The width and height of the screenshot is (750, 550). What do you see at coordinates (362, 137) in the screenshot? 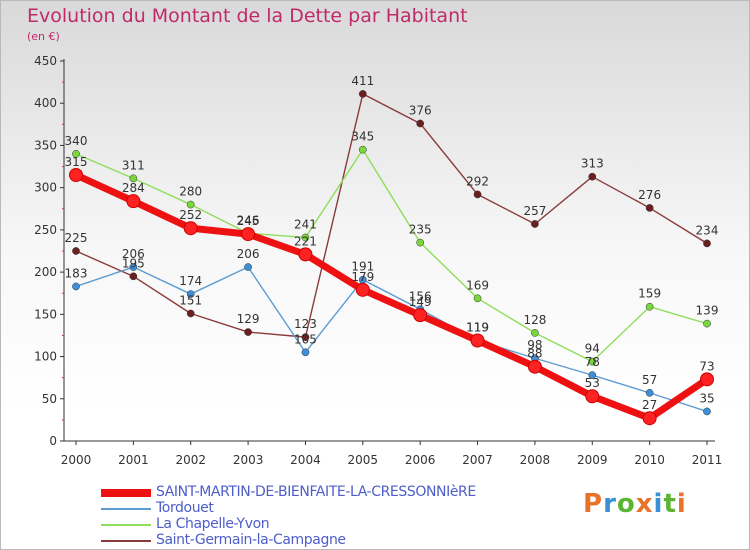
I see `data-label: 345` at bounding box center [362, 137].